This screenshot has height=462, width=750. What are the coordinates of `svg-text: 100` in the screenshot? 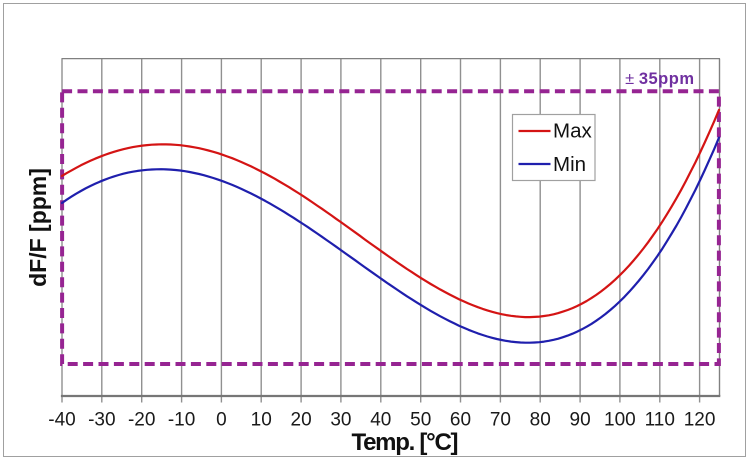 It's located at (620, 420).